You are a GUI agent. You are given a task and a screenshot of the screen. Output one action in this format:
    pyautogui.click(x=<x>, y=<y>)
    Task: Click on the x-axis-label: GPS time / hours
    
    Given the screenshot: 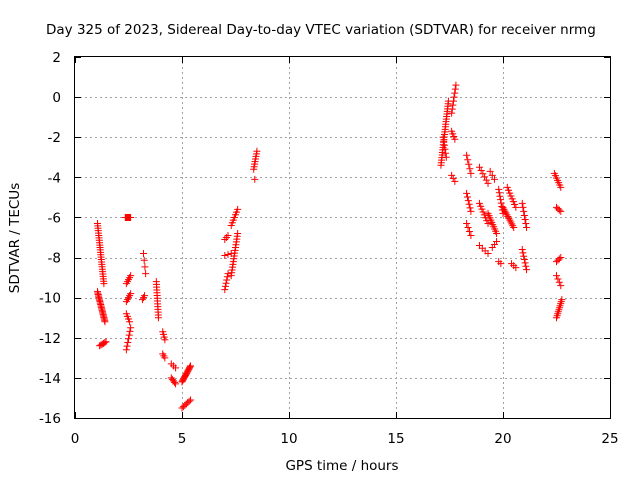 What is the action you would take?
    pyautogui.click(x=341, y=466)
    